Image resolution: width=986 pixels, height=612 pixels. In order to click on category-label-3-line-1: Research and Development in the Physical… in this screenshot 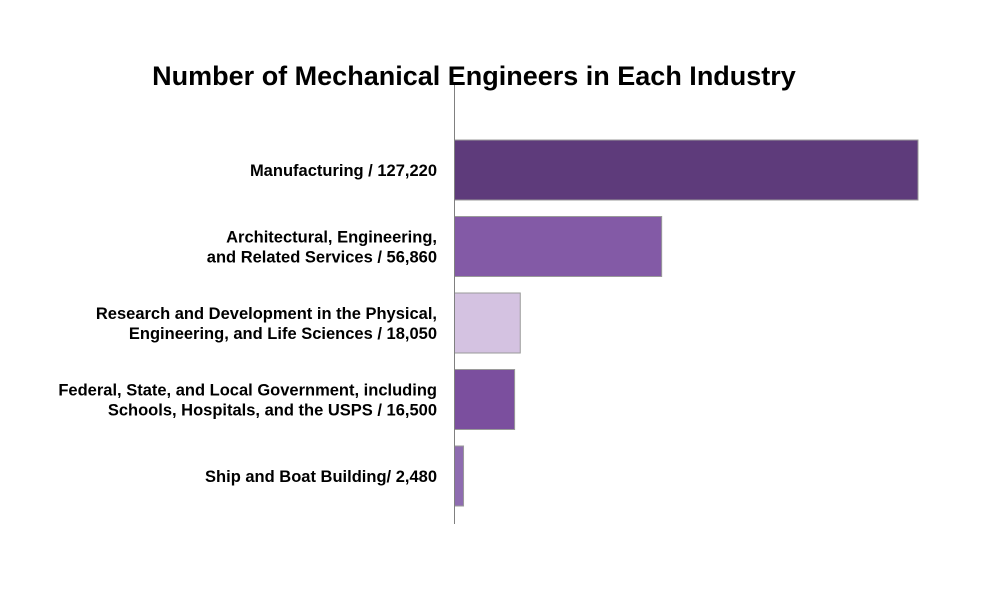, I will do `click(266, 314)`.